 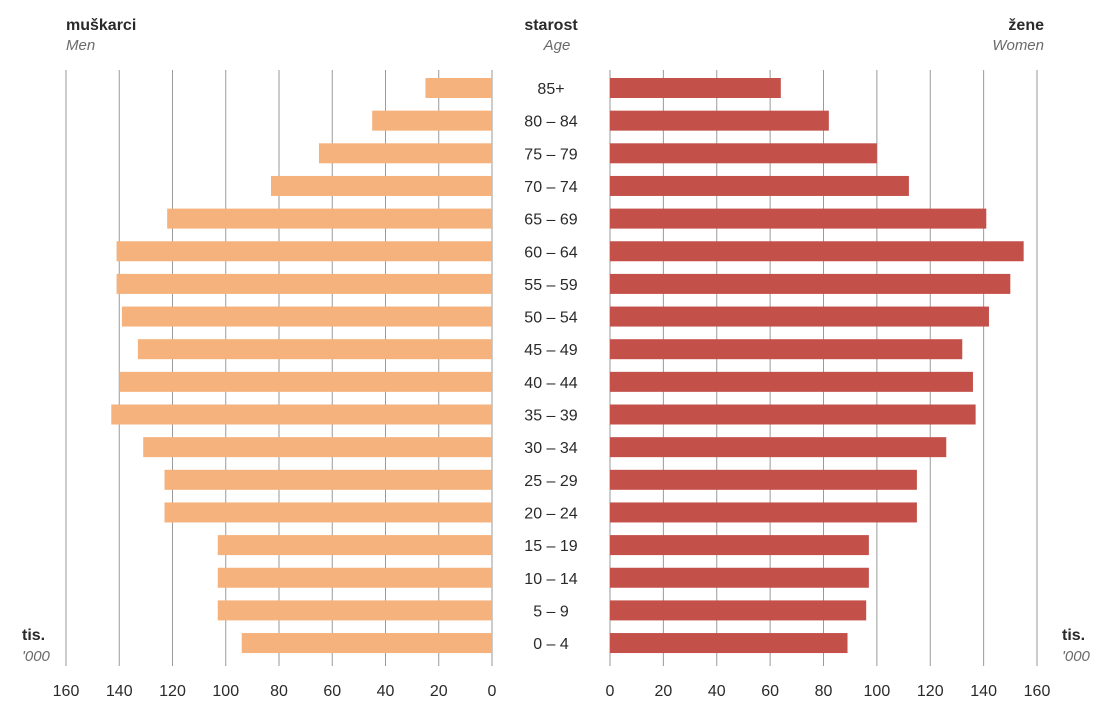 I want to click on tick-label-men-0: 0, so click(x=492, y=691).